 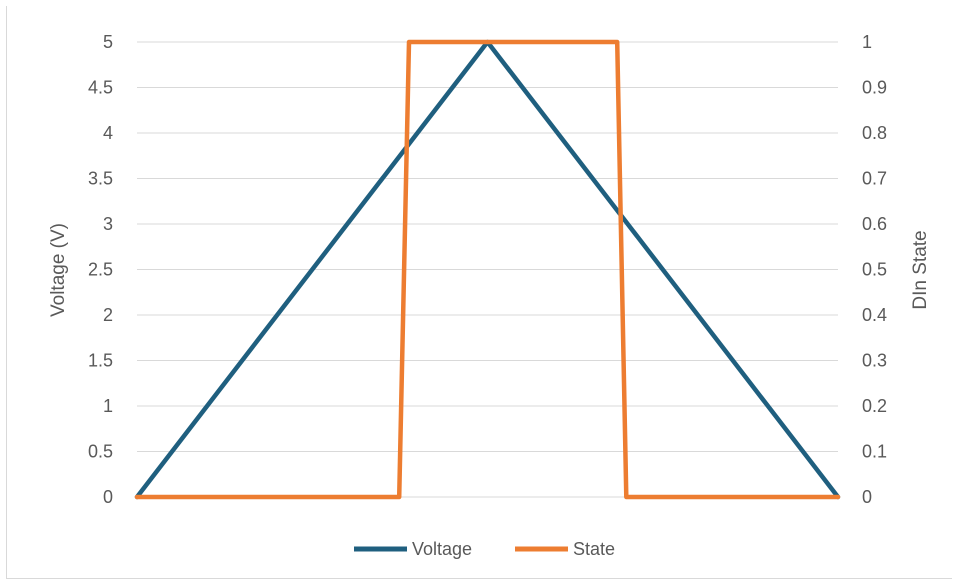 I want to click on left-tick-label: 1.5, so click(x=100, y=361).